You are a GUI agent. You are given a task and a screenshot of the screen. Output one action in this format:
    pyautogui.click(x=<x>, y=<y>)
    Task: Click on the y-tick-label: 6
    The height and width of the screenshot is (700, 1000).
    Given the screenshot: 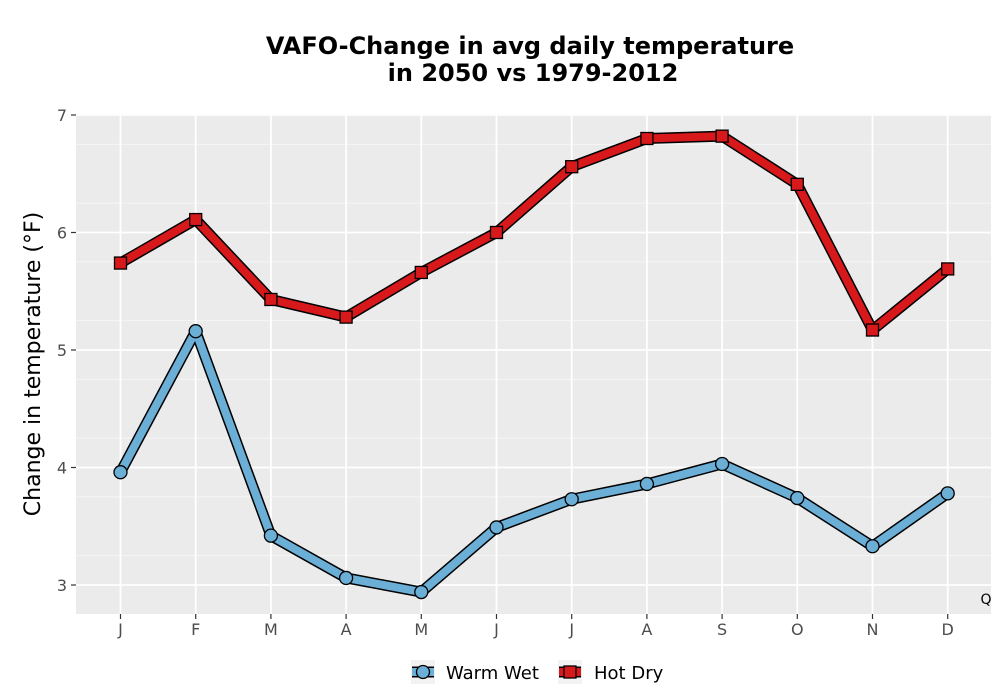 What is the action you would take?
    pyautogui.click(x=62, y=233)
    